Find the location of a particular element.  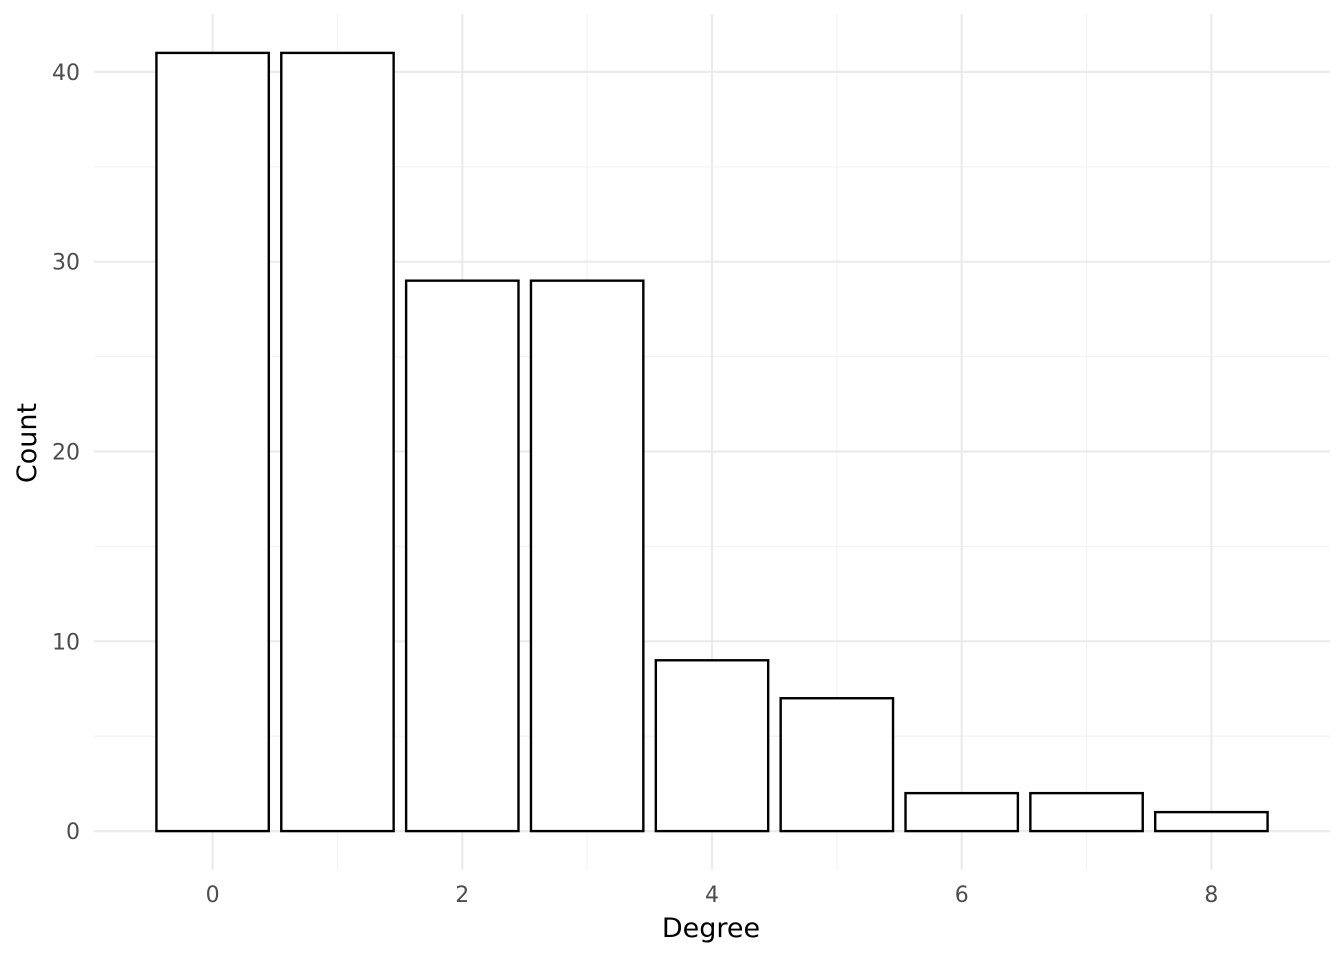

y-tick-label: 20 is located at coordinates (66, 452).